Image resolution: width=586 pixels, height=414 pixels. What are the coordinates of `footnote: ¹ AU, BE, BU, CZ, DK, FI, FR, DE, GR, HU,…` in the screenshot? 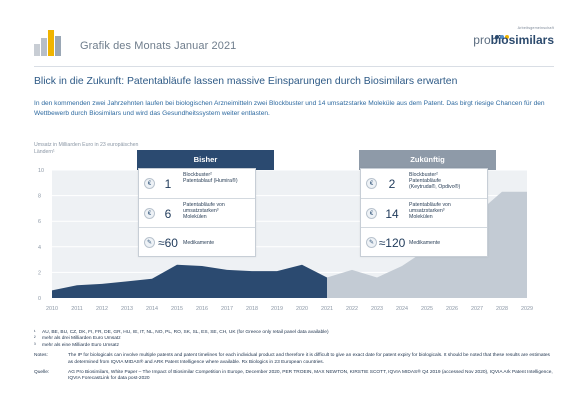 It's located at (294, 333).